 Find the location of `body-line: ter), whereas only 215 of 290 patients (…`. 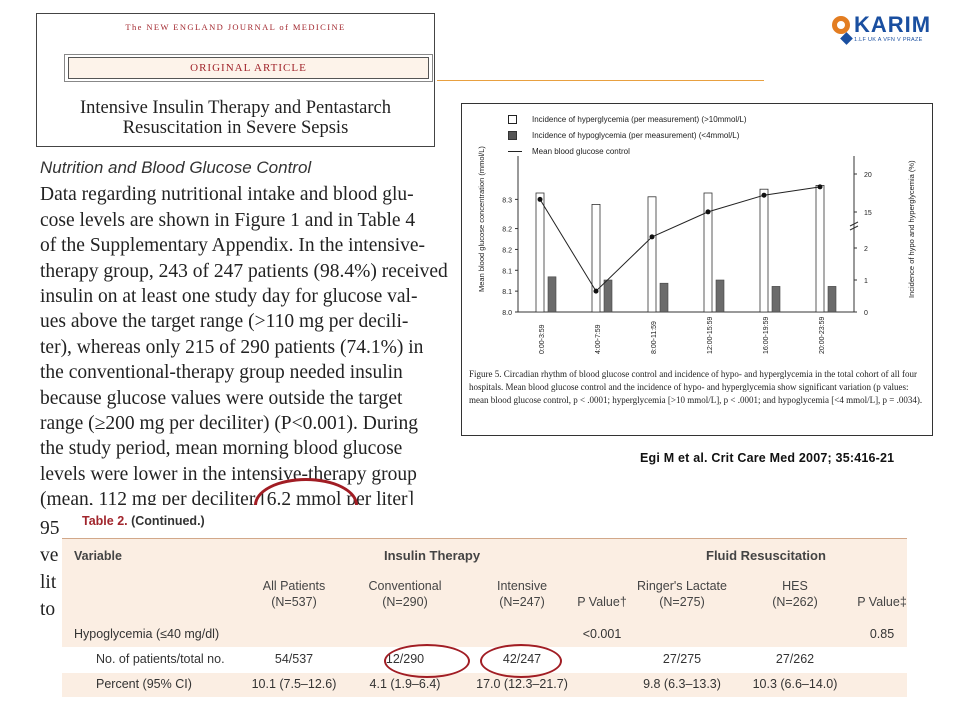

body-line: ter), whereas only 215 of 290 patients (… is located at coordinates (232, 347).